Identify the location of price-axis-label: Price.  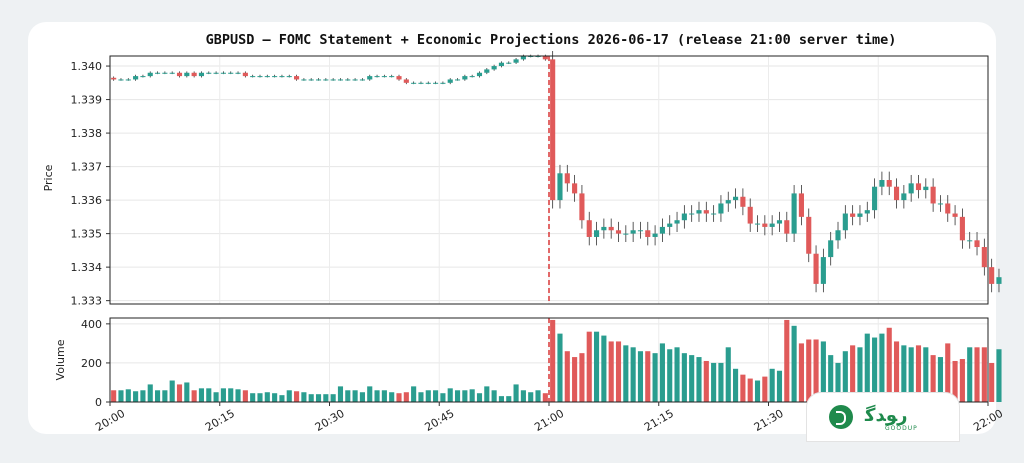
(48, 177).